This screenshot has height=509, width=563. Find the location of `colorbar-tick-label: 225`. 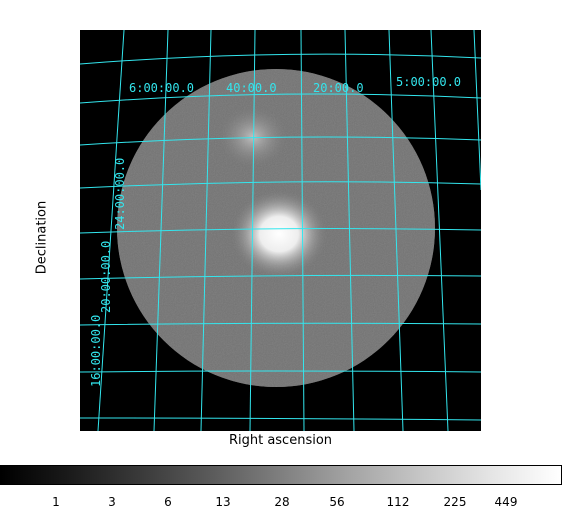

colorbar-tick-label: 225 is located at coordinates (455, 502).